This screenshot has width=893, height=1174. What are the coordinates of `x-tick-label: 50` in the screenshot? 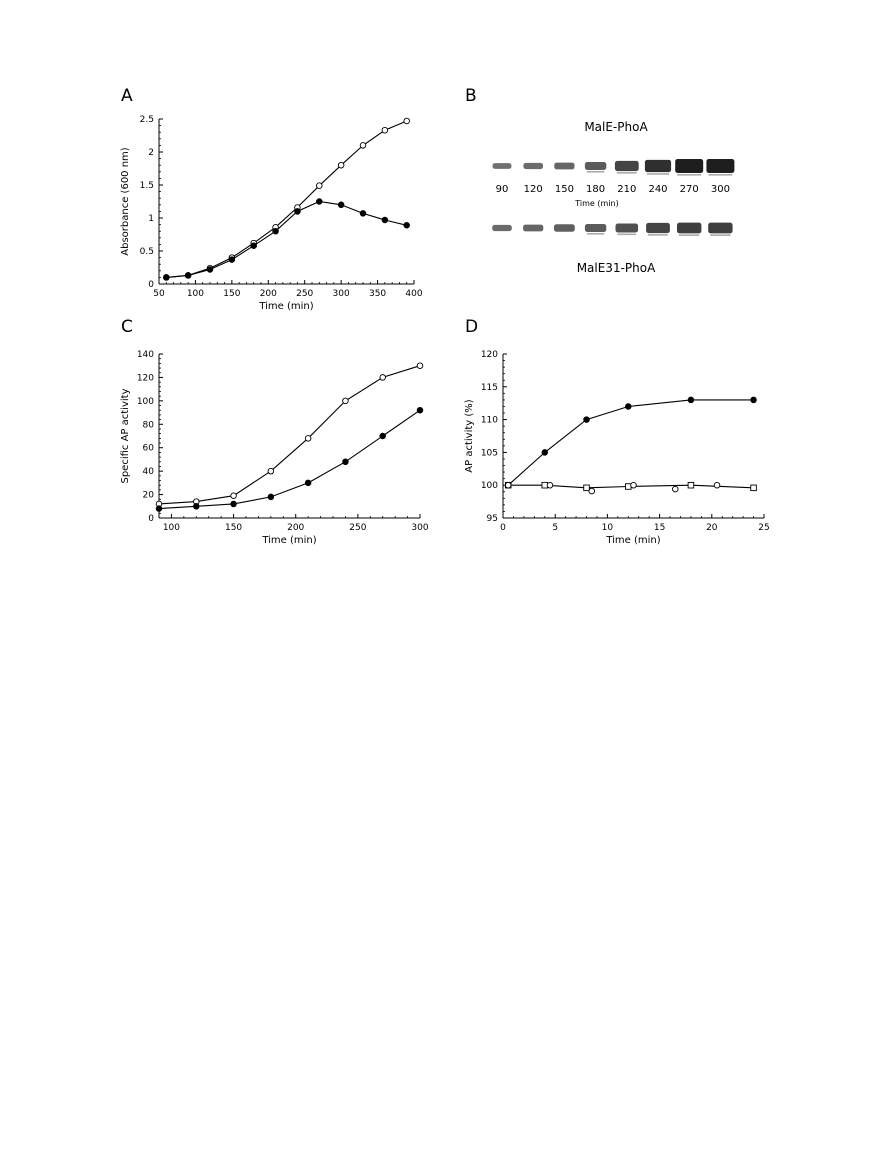 It's located at (159, 294).